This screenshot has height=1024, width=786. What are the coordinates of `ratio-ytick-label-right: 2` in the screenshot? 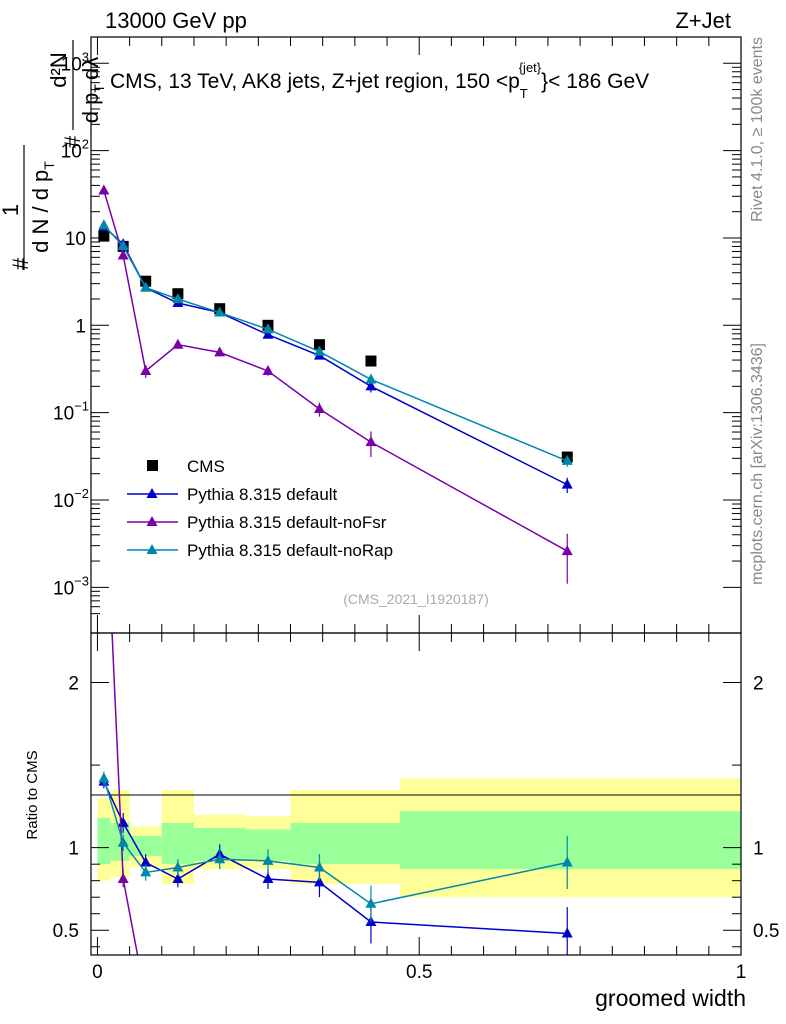 It's located at (758, 684).